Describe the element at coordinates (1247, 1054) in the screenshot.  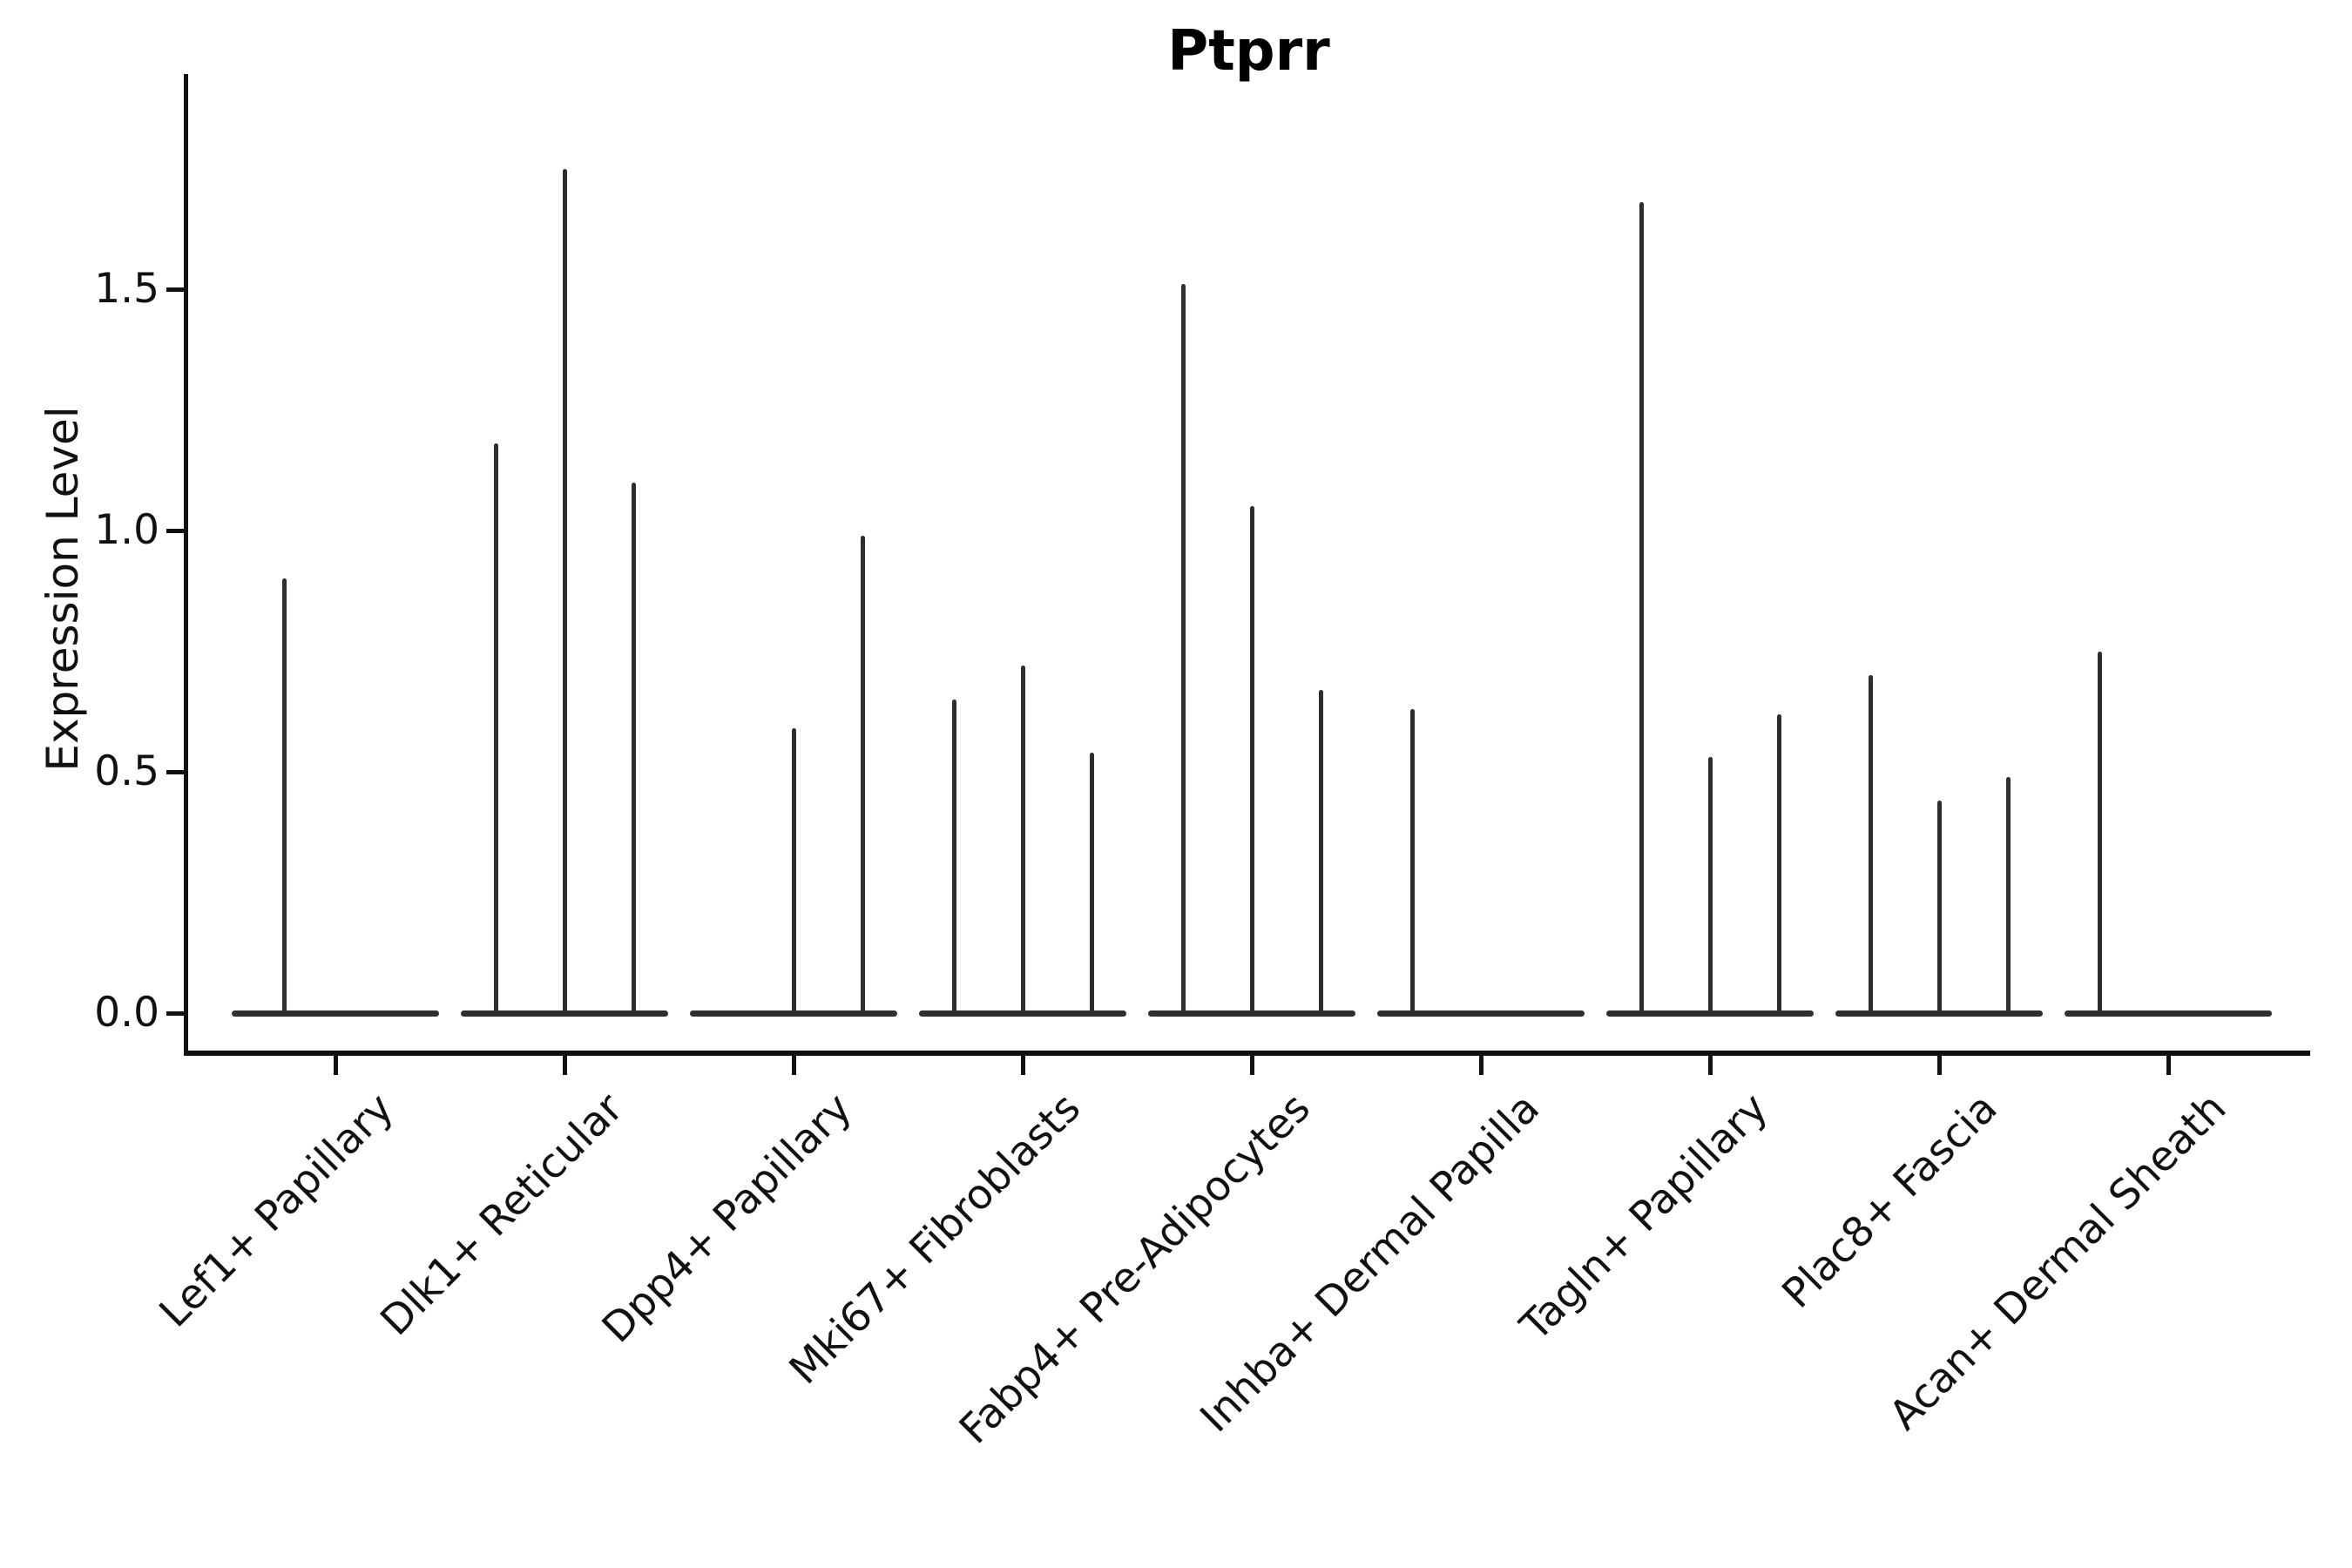
I see `x-axis-spine` at that location.